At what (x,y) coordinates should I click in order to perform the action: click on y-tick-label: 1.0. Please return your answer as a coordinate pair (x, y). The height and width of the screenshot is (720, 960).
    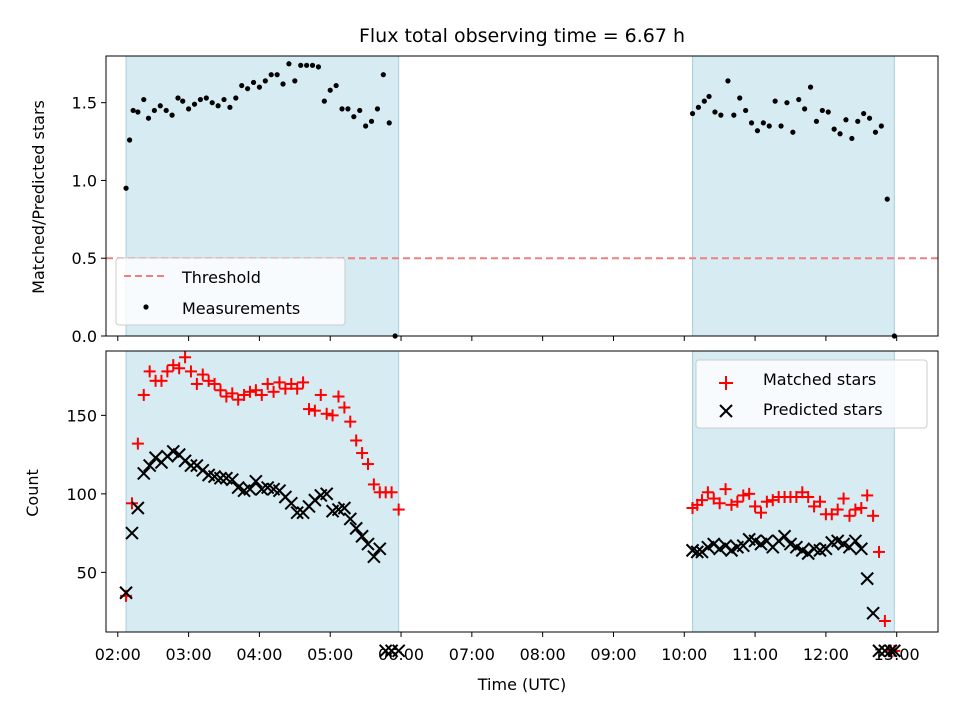
    Looking at the image, I should click on (84, 180).